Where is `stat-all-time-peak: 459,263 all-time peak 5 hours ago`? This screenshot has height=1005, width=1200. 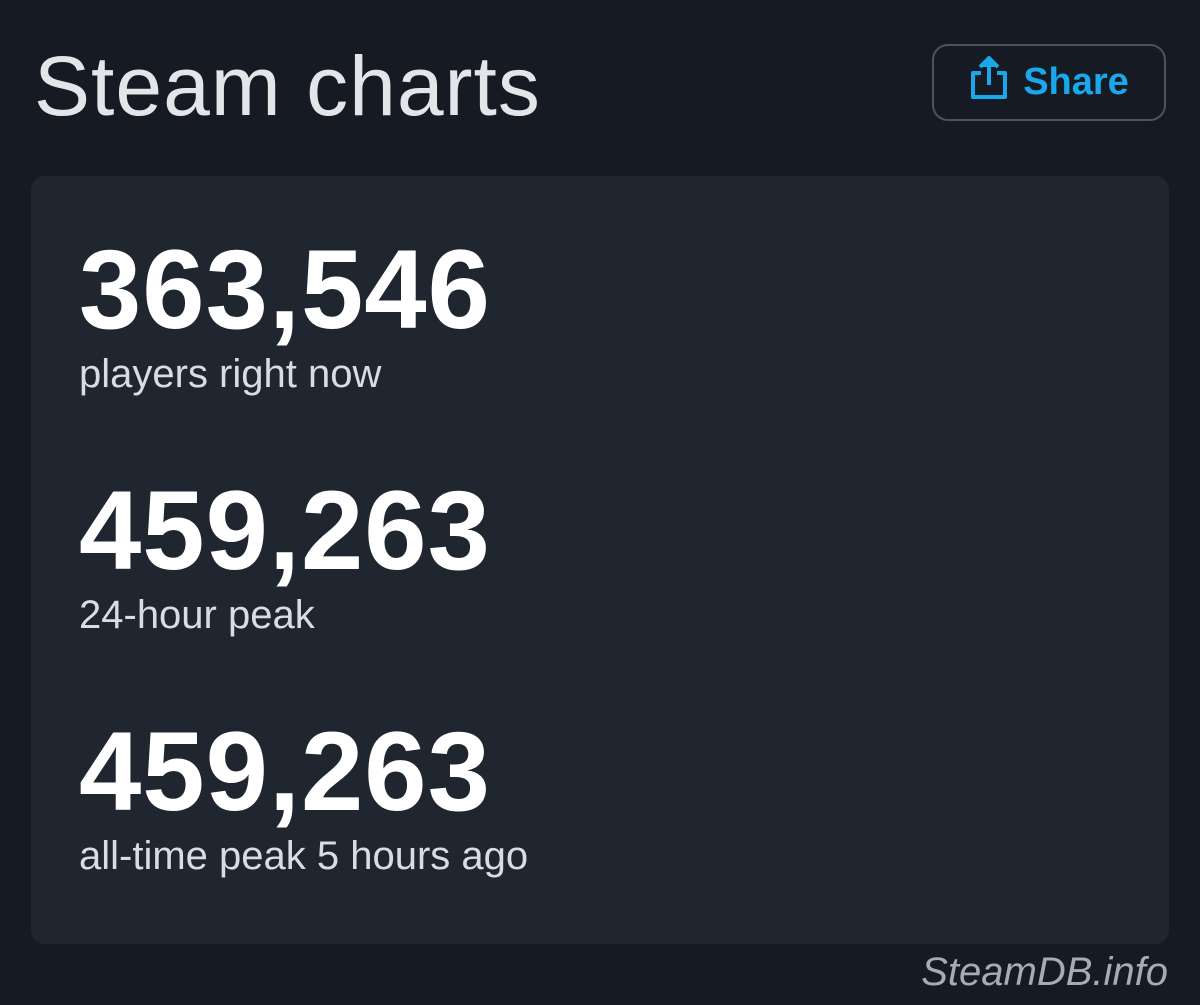 stat-all-time-peak: 459,263 all-time peak 5 hours ago is located at coordinates (303, 798).